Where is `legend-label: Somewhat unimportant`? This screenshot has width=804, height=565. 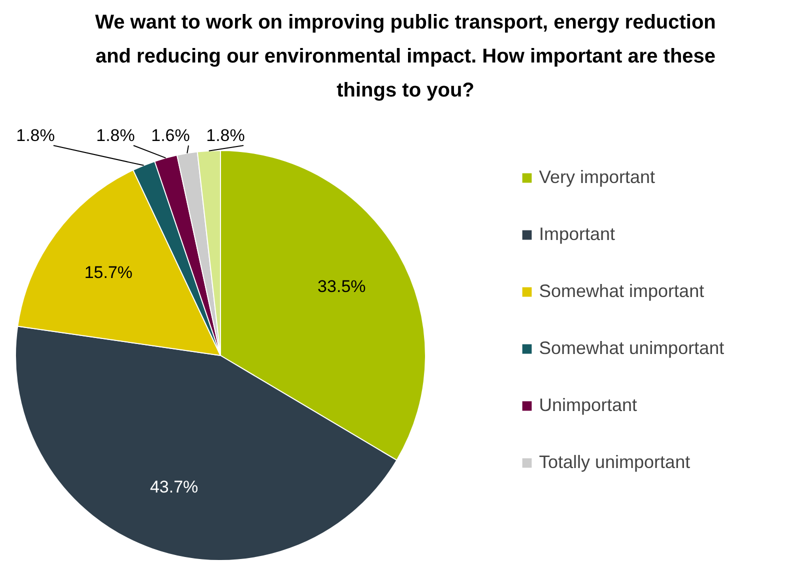 legend-label: Somewhat unimportant is located at coordinates (631, 348).